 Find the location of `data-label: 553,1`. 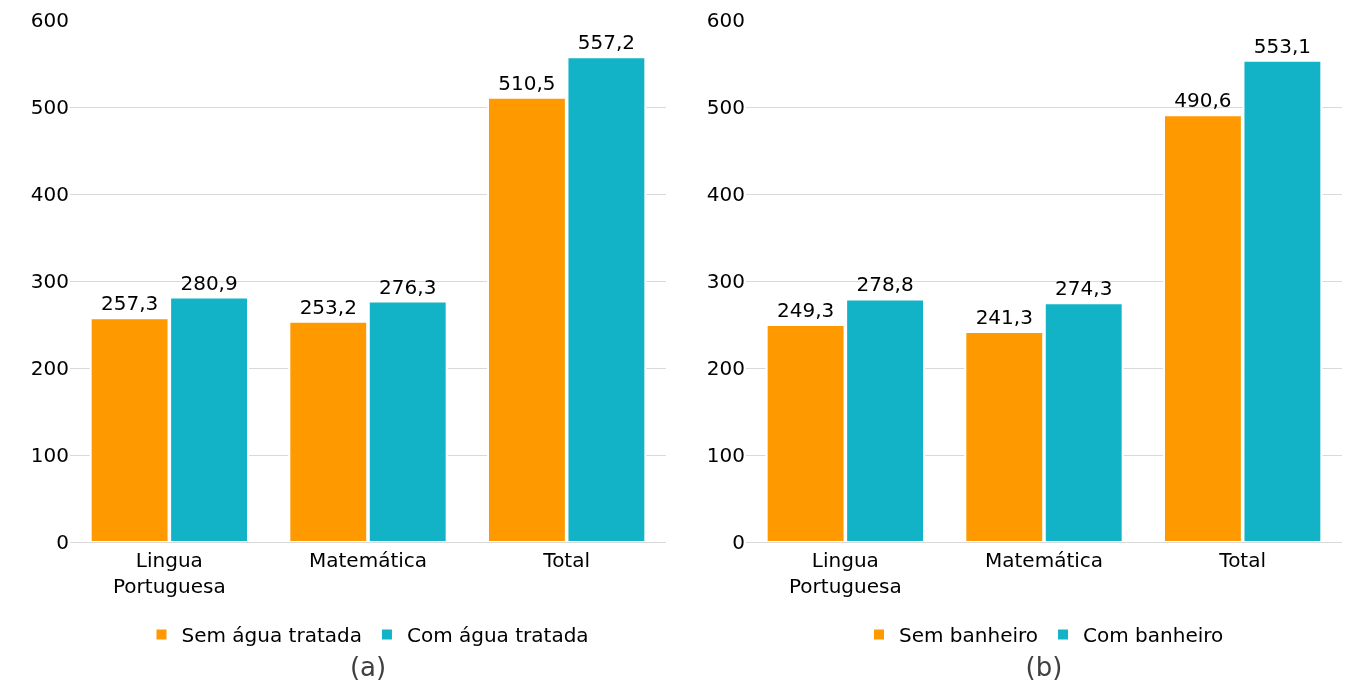

data-label: 553,1 is located at coordinates (1282, 45).